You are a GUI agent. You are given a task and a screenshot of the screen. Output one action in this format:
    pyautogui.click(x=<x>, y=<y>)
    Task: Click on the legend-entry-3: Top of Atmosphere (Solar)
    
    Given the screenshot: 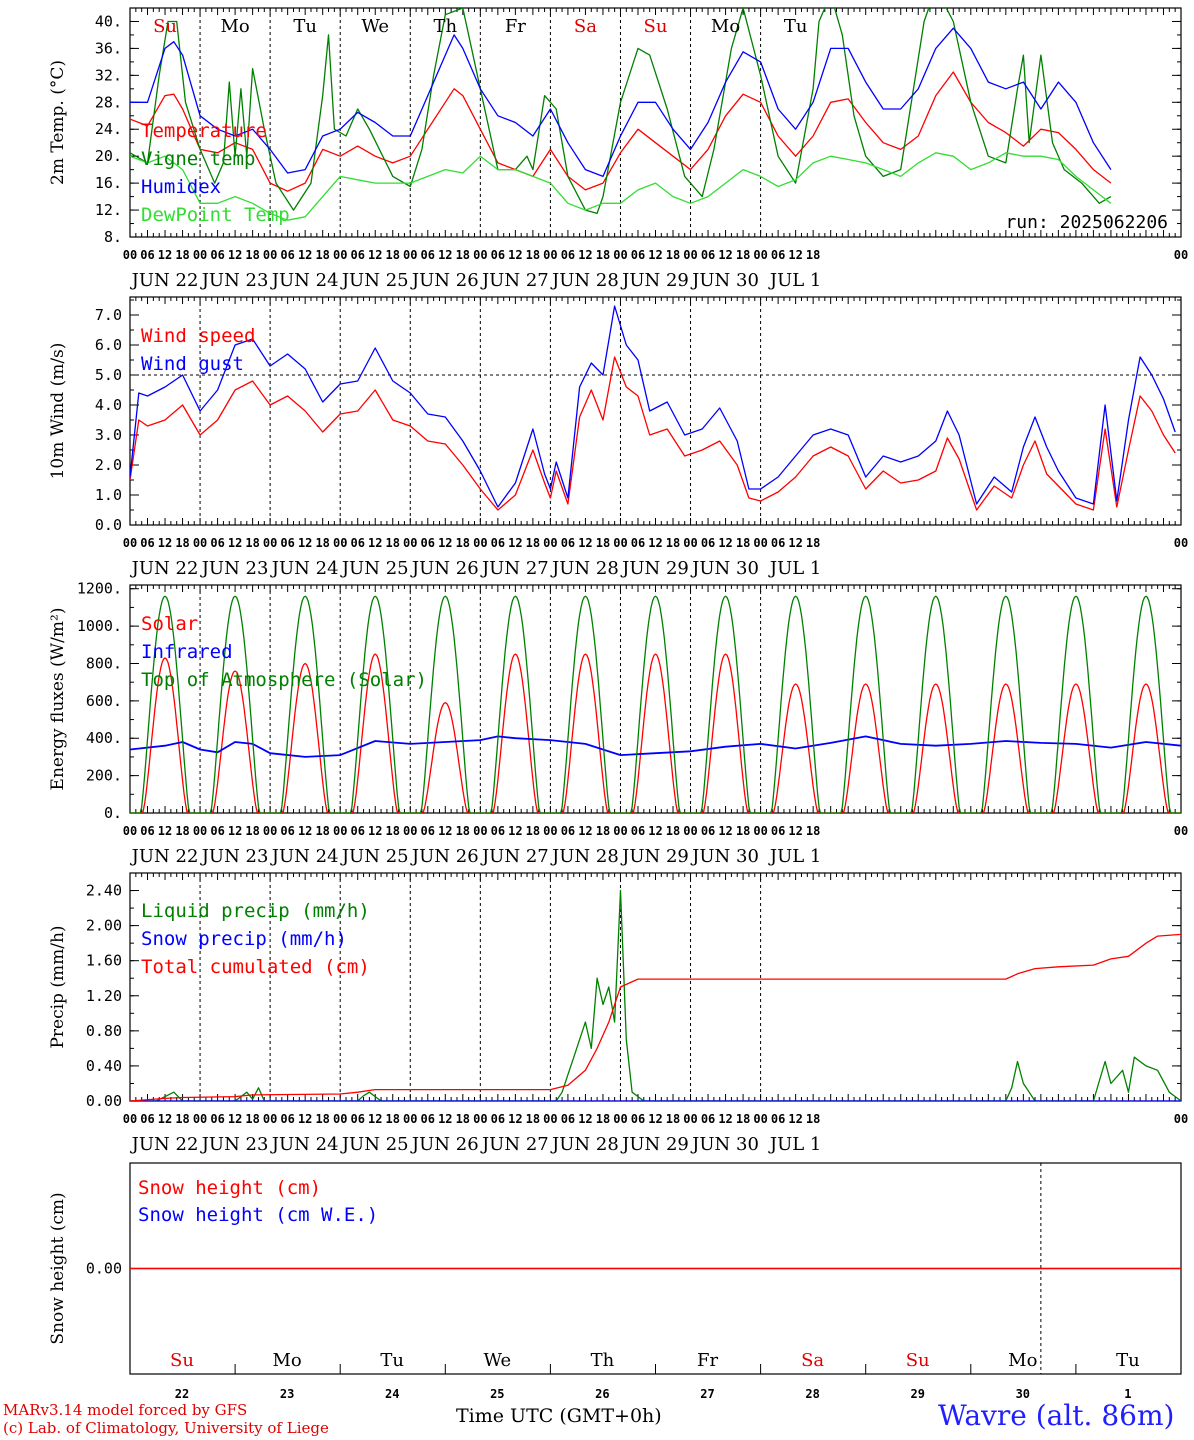 What is the action you would take?
    pyautogui.click(x=284, y=680)
    